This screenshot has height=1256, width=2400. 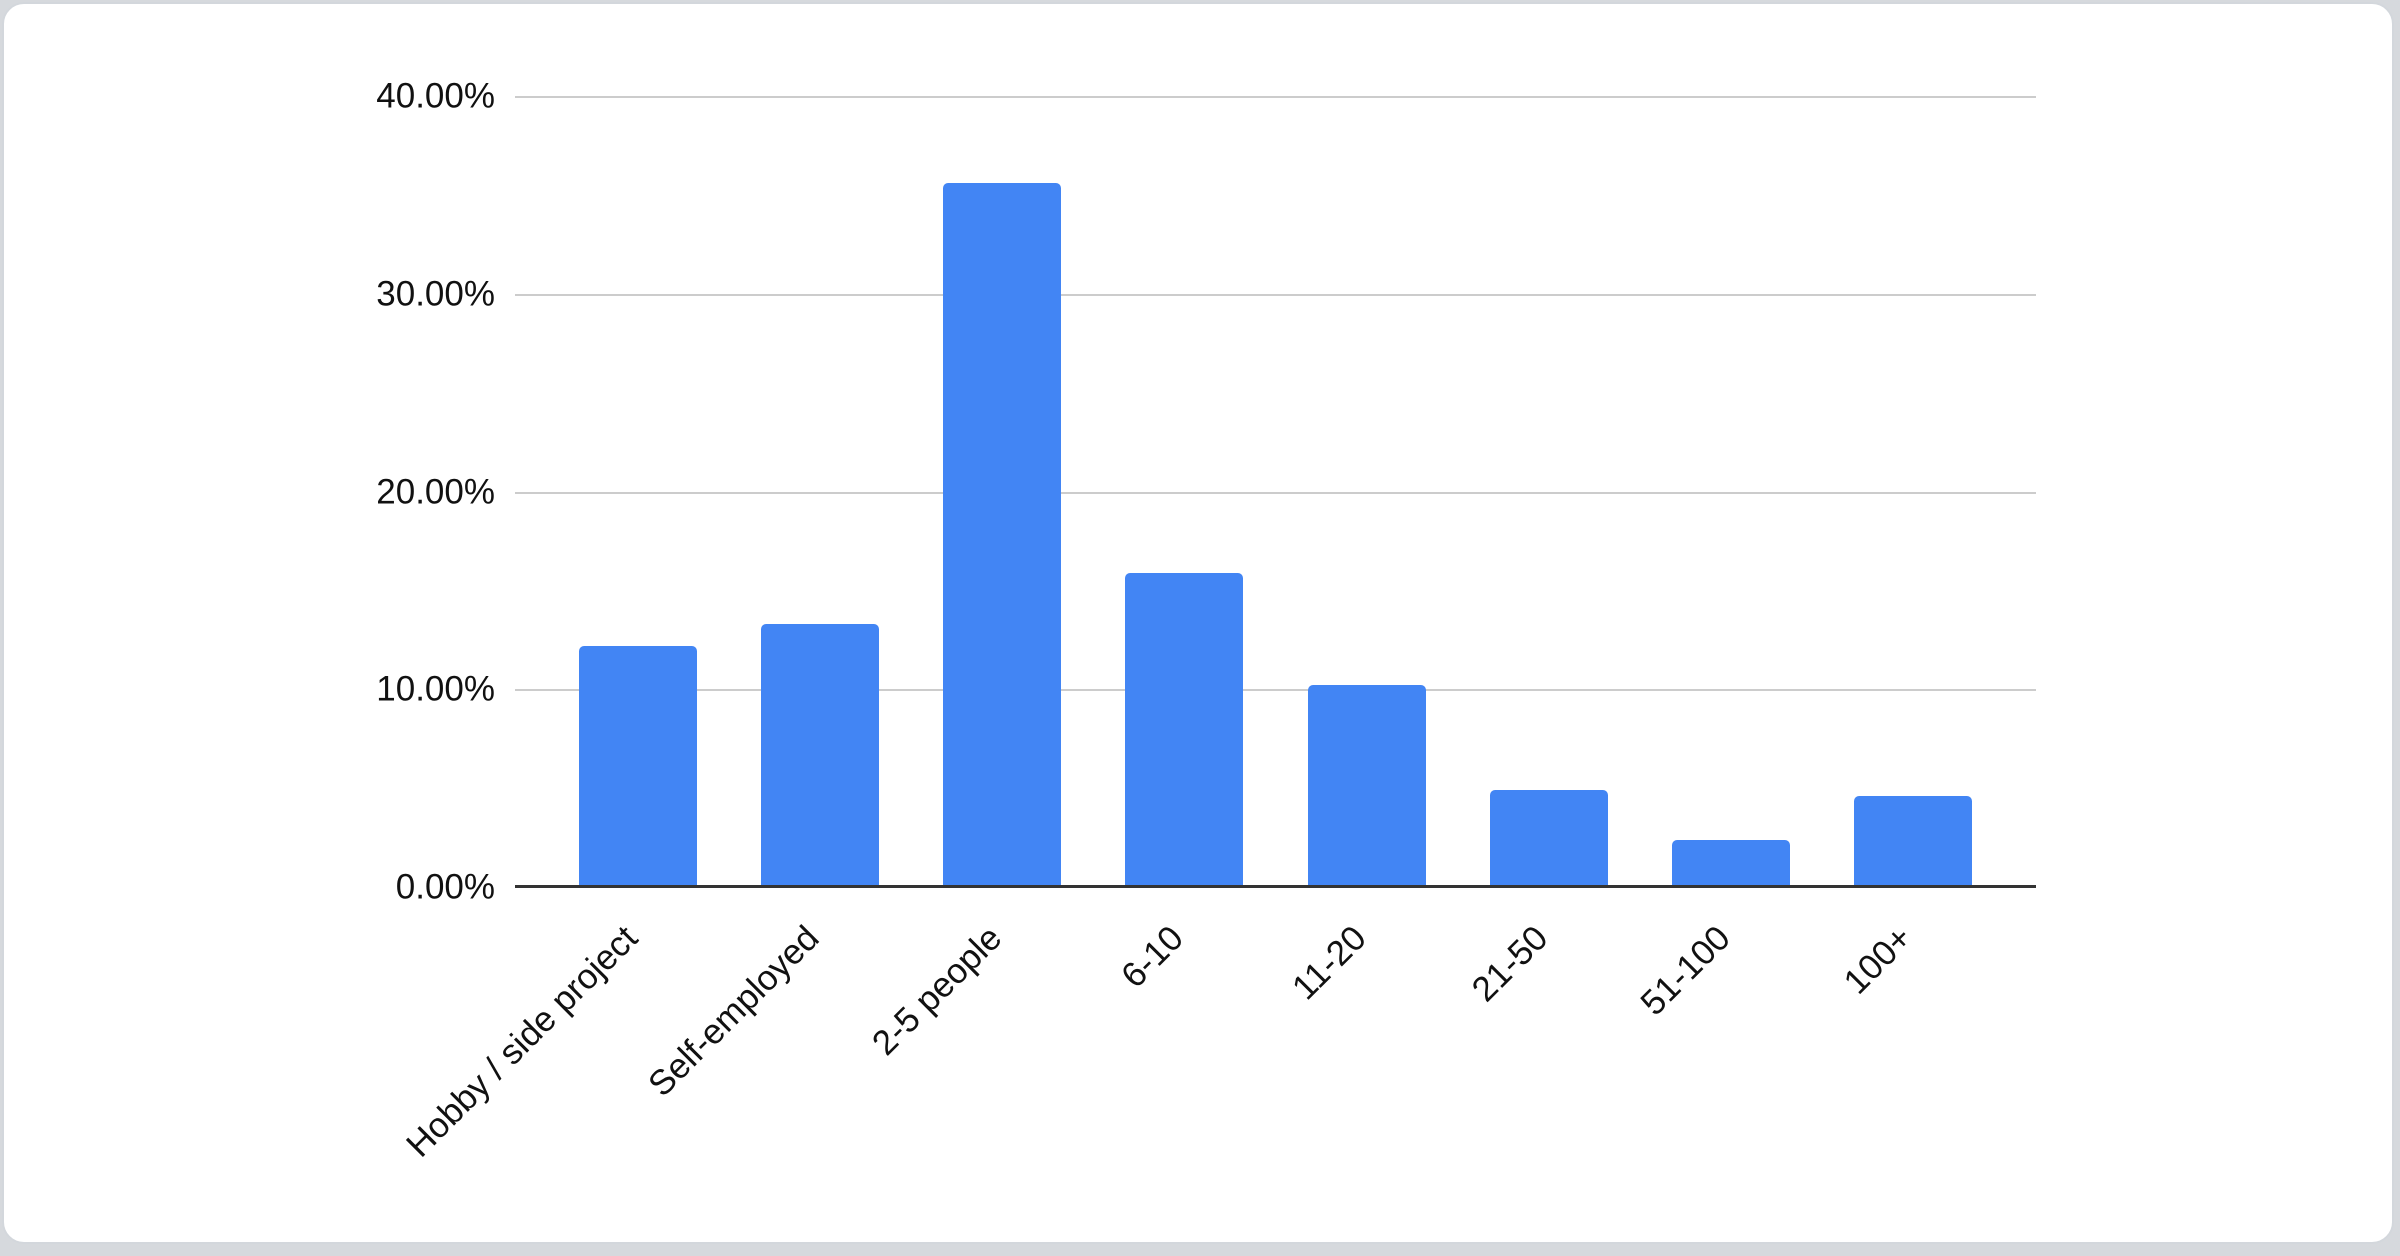 I want to click on x-axis-category-label: 6-10, so click(x=1153, y=957).